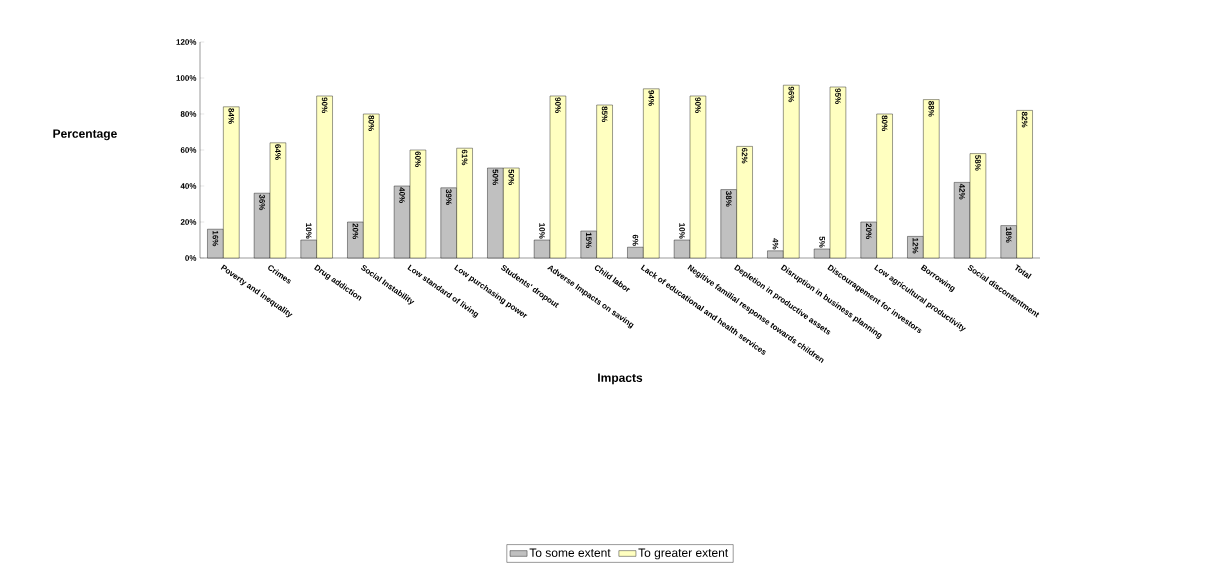  Describe the element at coordinates (915, 246) in the screenshot. I see `data-label: 12%` at that location.